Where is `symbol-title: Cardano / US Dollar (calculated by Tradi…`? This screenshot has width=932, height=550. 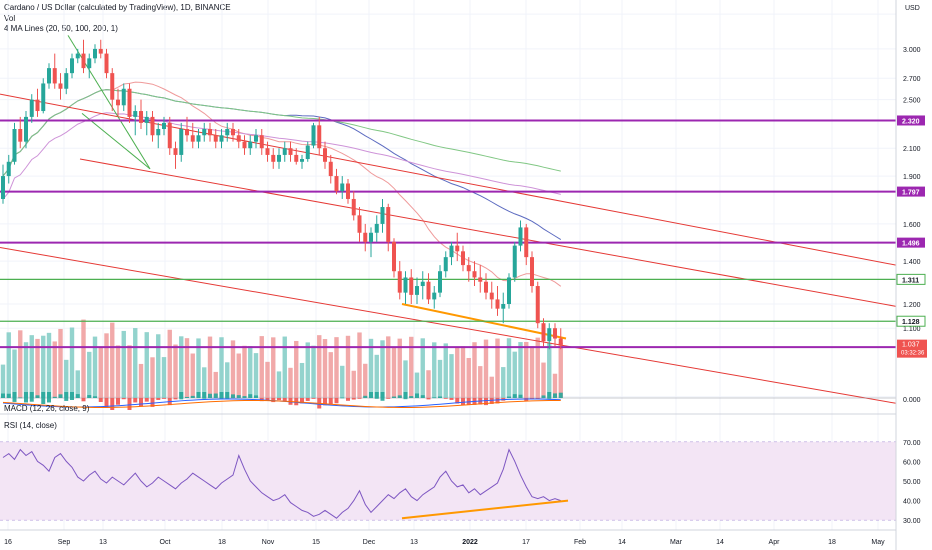
symbol-title: Cardano / US Dollar (calculated by Tradi… is located at coordinates (117, 7).